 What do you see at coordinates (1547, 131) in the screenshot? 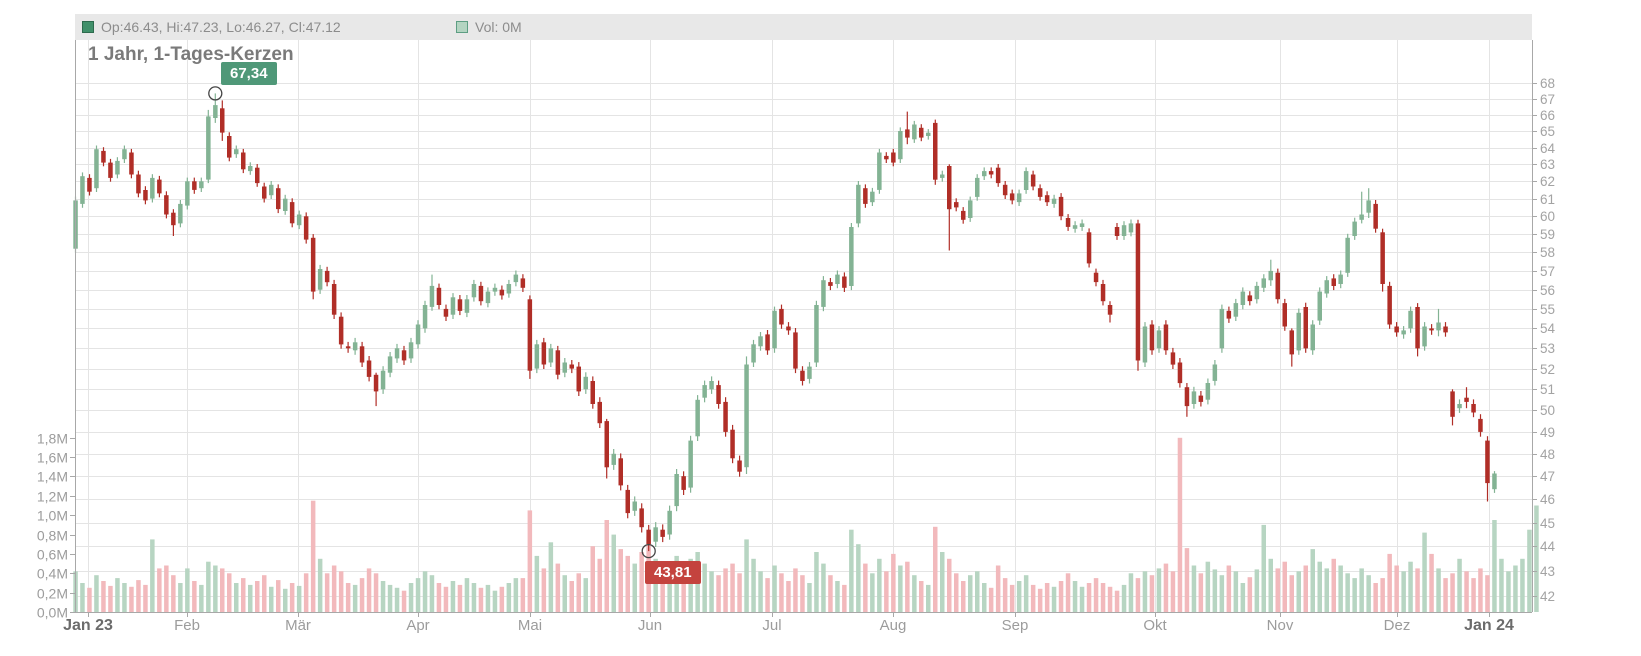
I see `price-tick-label: 65` at bounding box center [1547, 131].